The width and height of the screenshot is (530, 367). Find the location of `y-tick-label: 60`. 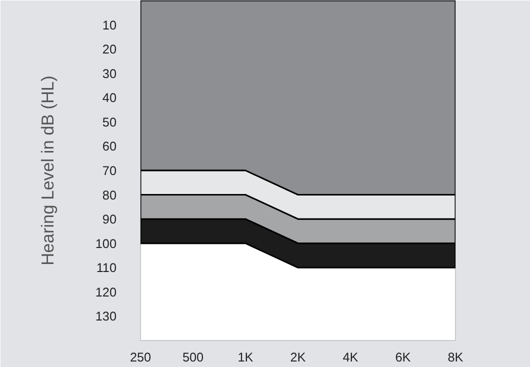

y-tick-label: 60 is located at coordinates (109, 147).